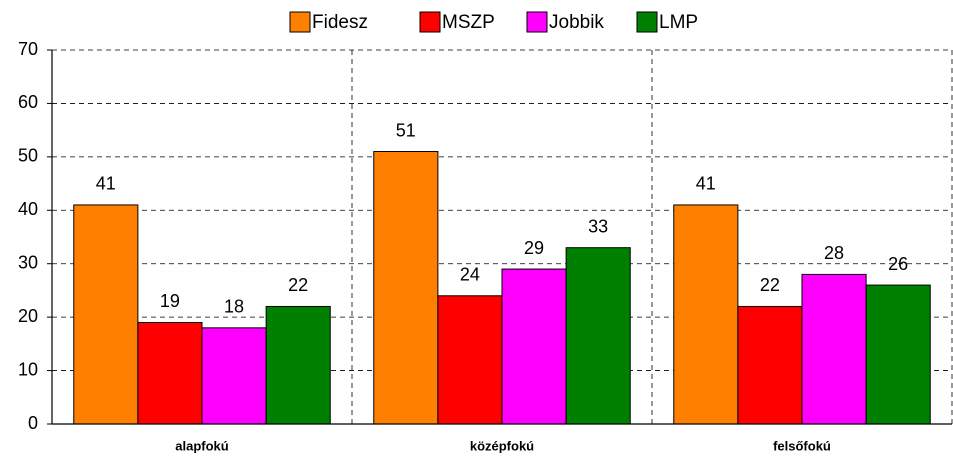  Describe the element at coordinates (534, 248) in the screenshot. I see `data-label: 29` at that location.